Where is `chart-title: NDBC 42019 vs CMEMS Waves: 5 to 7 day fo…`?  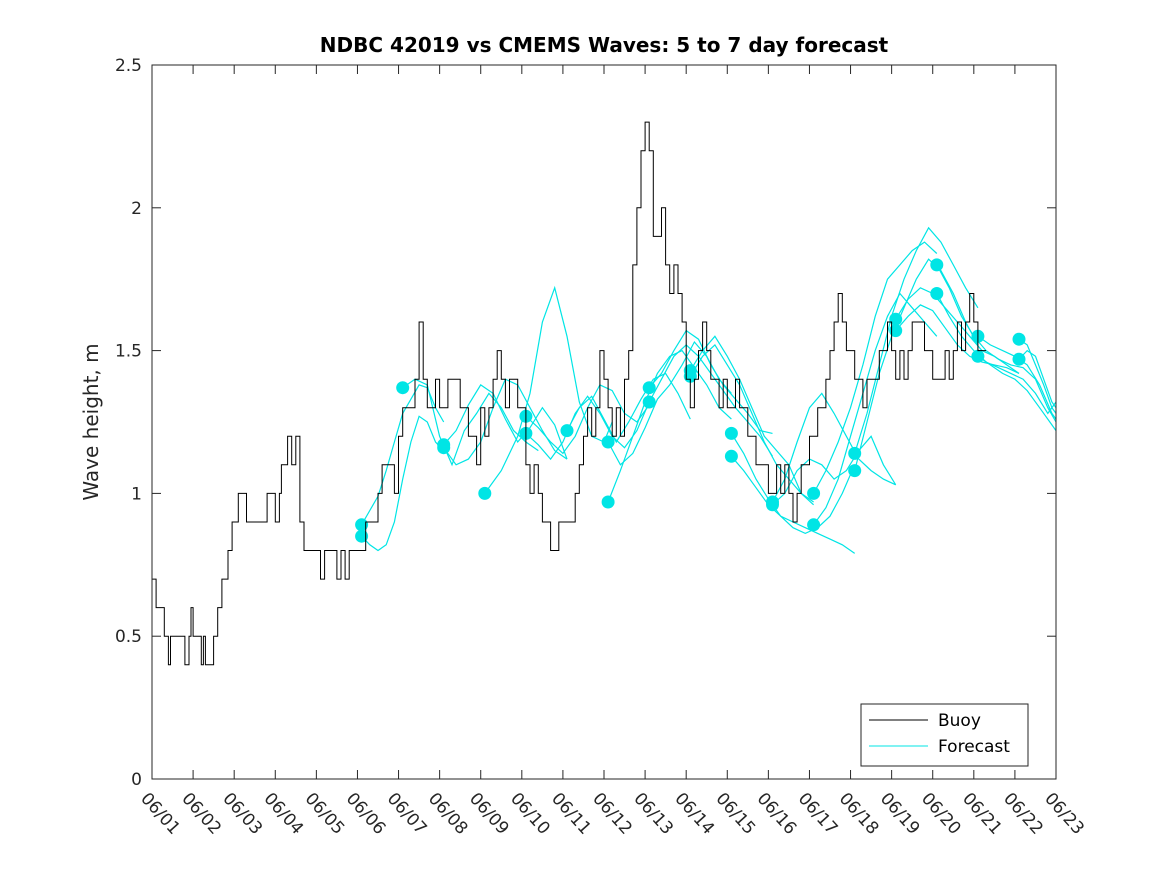
chart-title: NDBC 42019 vs CMEMS Waves: 5 to 7 day fo… is located at coordinates (604, 45).